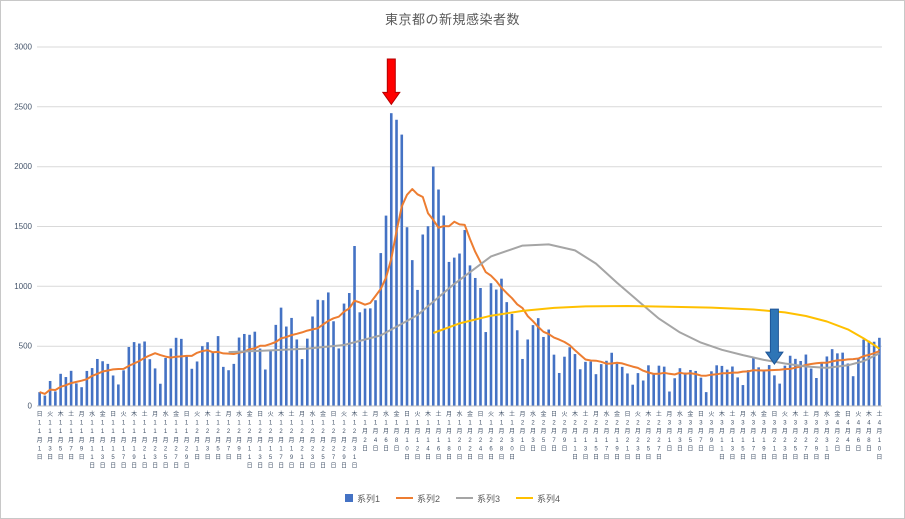 This screenshot has height=519, width=905. Describe the element at coordinates (368, 498) in the screenshot. I see `legend-label-series1: 系列1` at that location.